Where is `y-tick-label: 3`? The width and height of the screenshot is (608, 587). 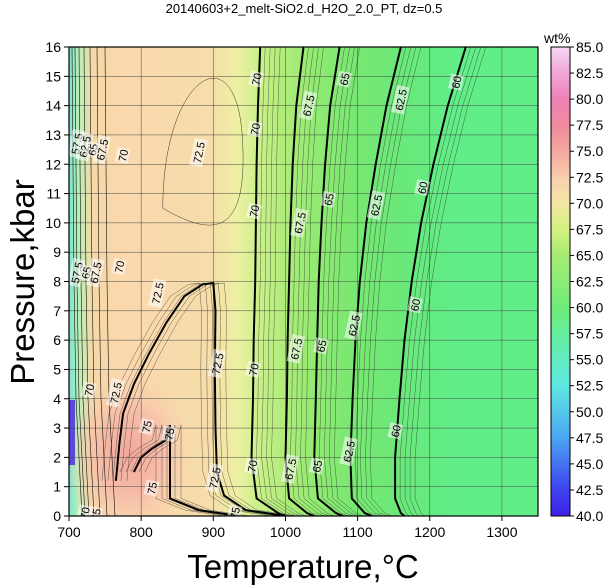 y-tick-label: 3 is located at coordinates (57, 428).